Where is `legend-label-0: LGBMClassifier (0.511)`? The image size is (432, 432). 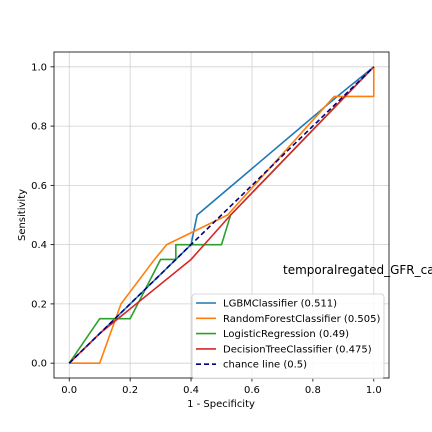
legend-label-0: LGBMClassifier (0.511) is located at coordinates (280, 304).